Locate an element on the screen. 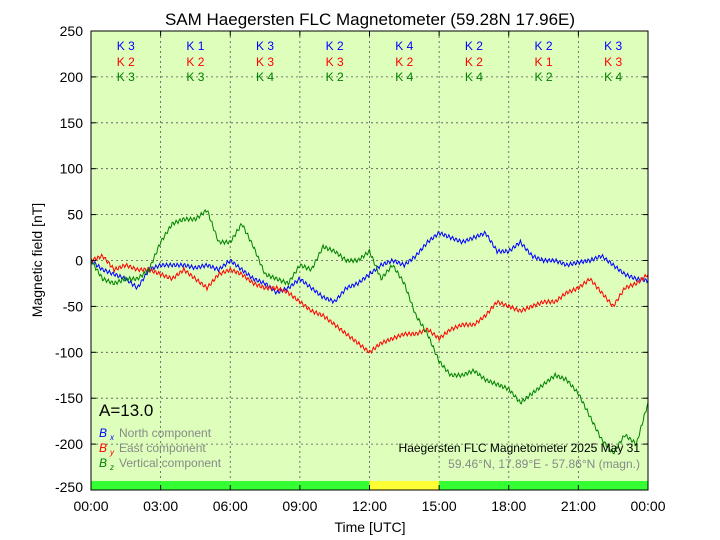 The height and width of the screenshot is (540, 720). x-tick-label: 03:00 is located at coordinates (160, 506).